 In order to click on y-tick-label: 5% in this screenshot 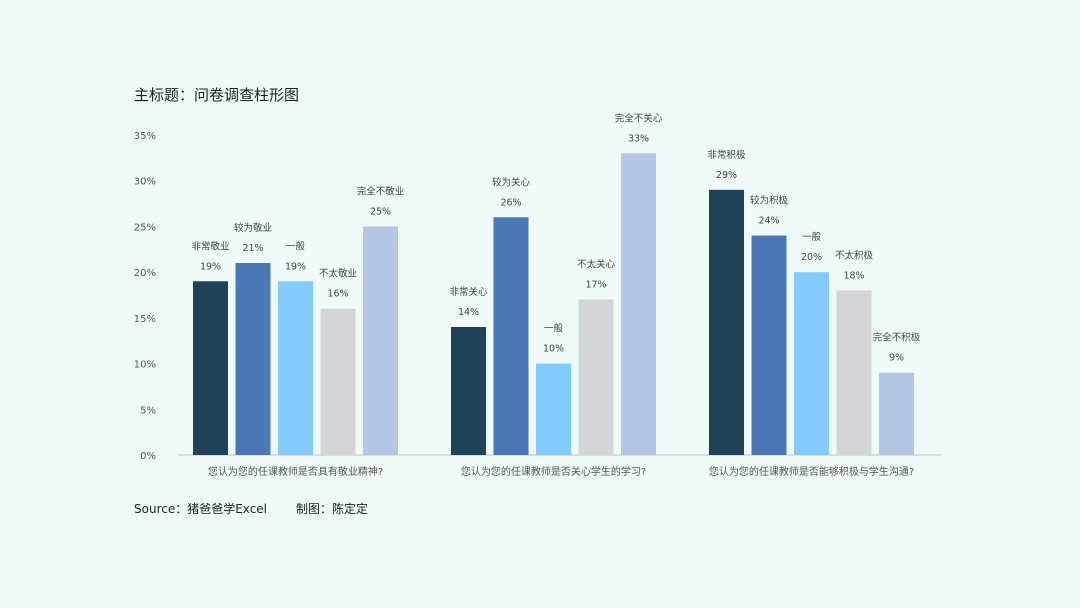, I will do `click(148, 410)`.